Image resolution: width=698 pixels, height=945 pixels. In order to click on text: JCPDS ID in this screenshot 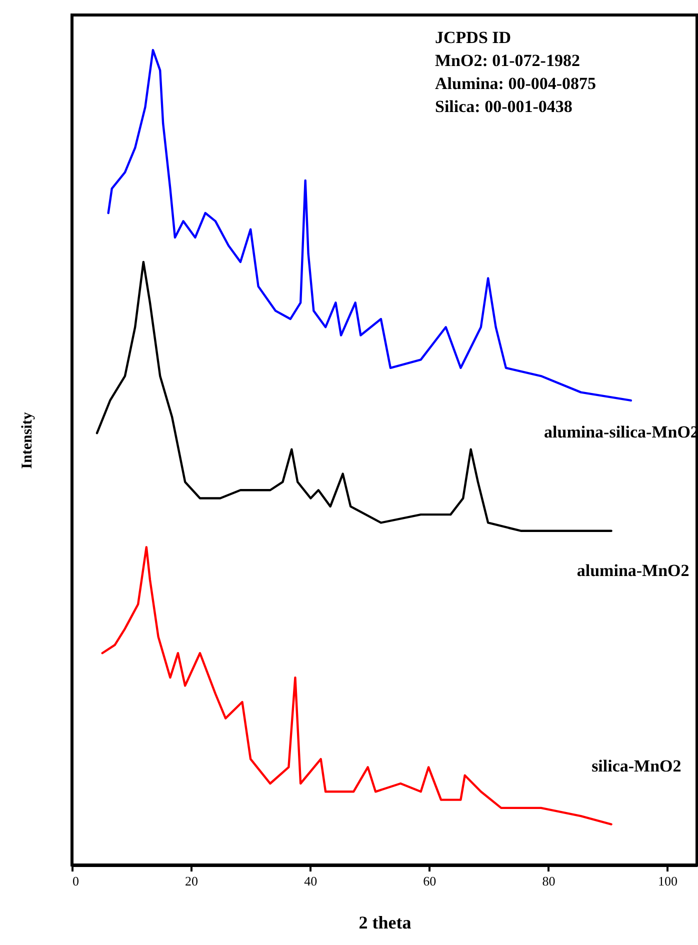, I will do `click(473, 37)`.